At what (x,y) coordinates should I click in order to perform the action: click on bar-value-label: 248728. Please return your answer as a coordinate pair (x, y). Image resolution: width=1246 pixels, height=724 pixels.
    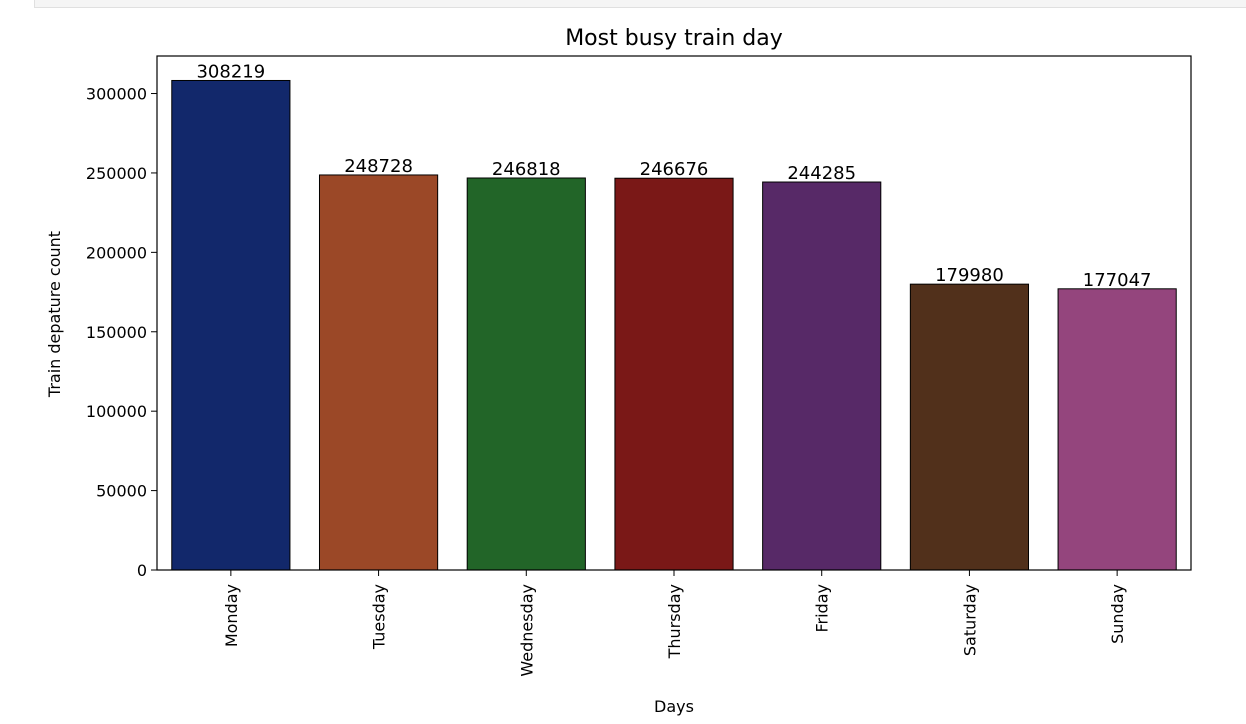
    Looking at the image, I should click on (378, 166).